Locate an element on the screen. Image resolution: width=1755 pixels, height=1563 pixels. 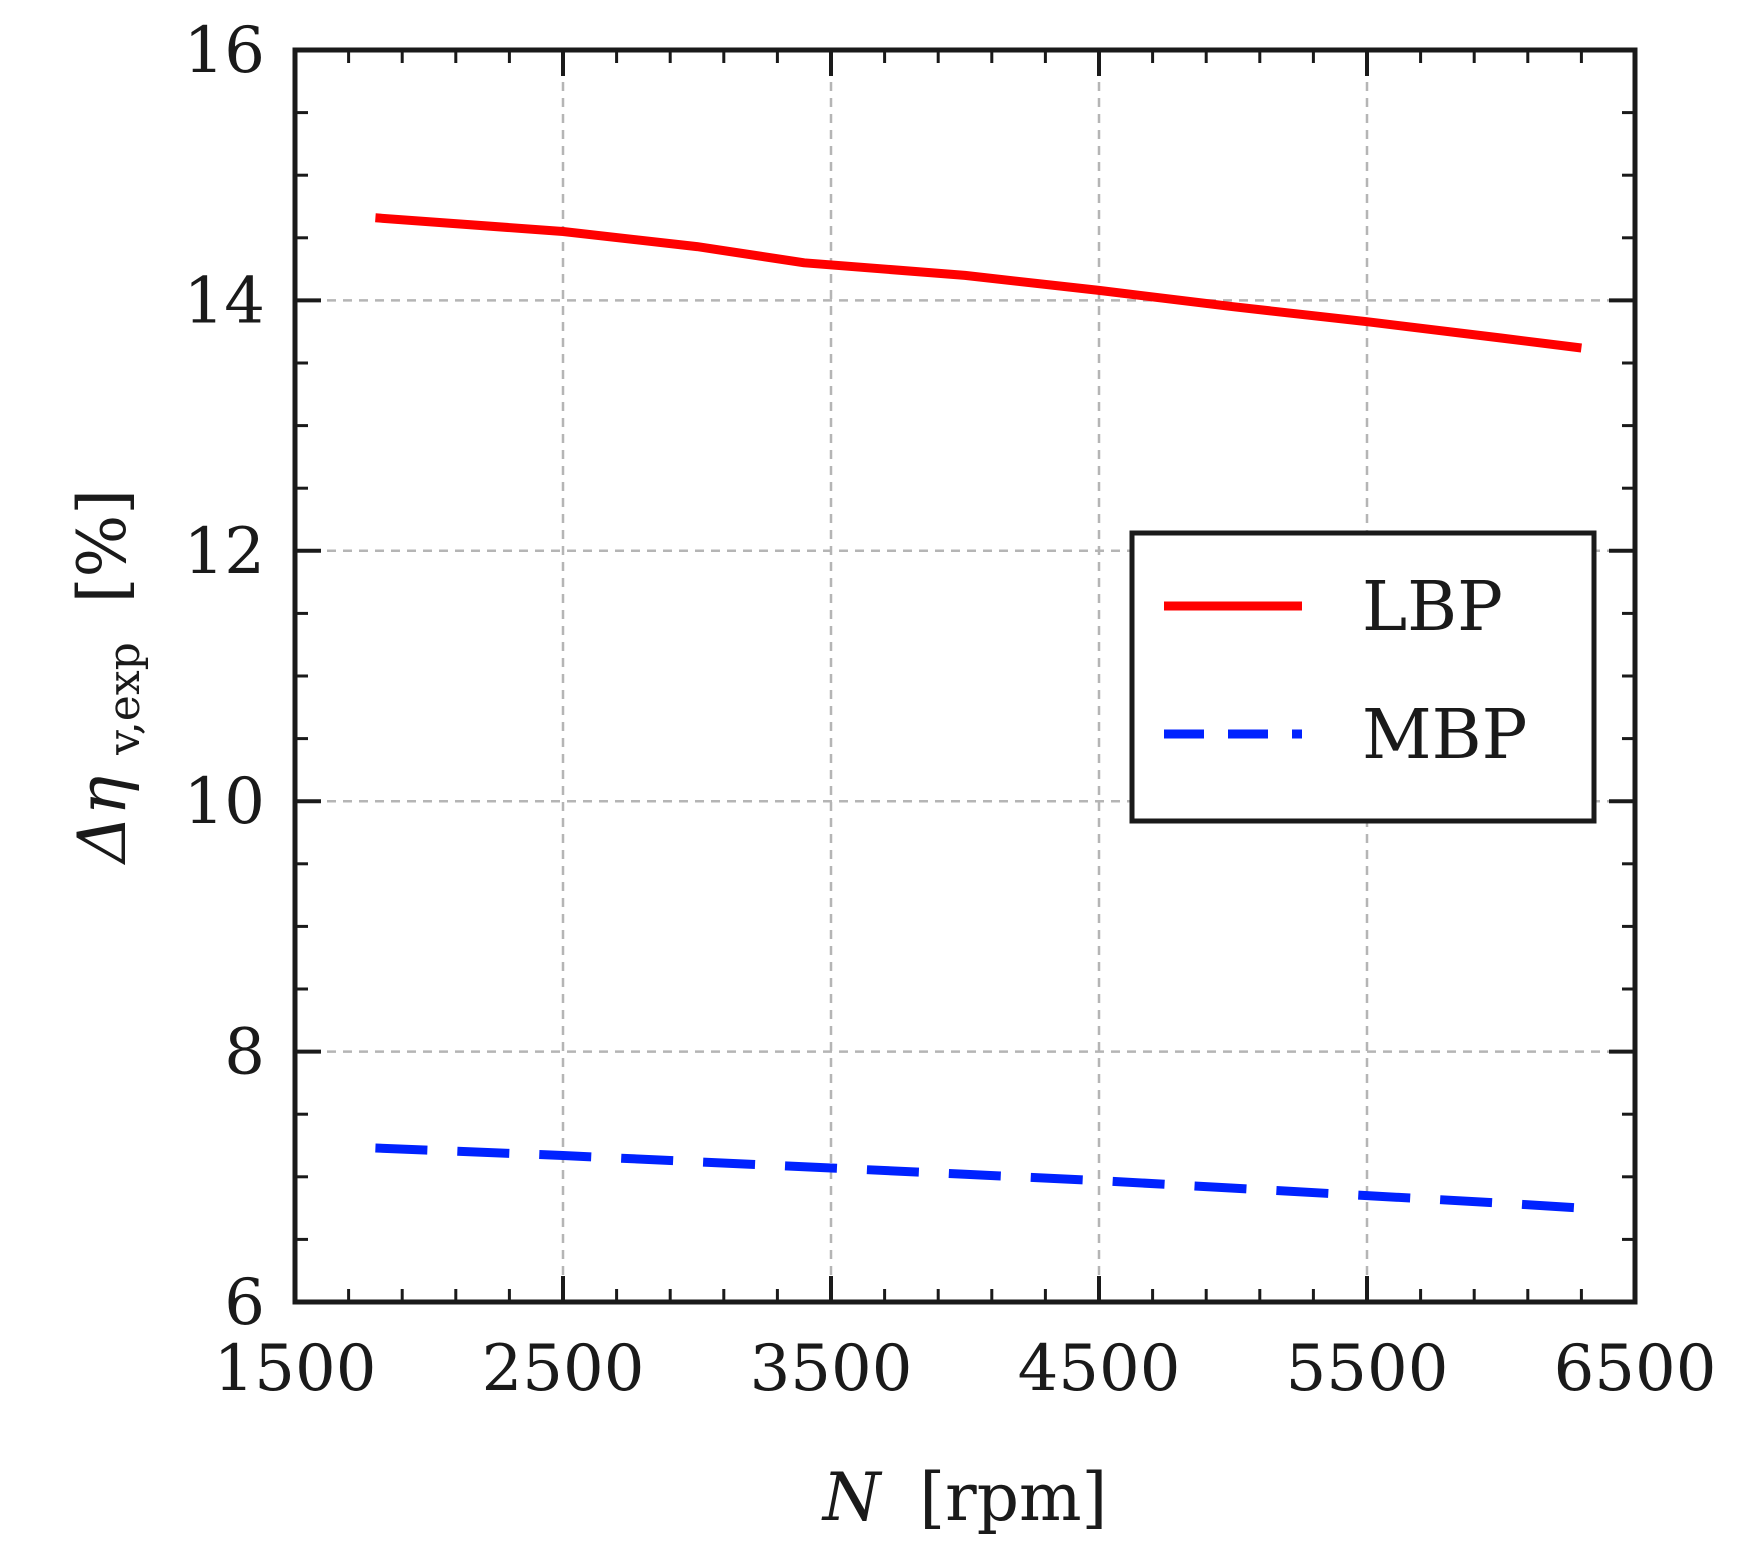
x-tick-label: 1500 is located at coordinates (295, 1369).